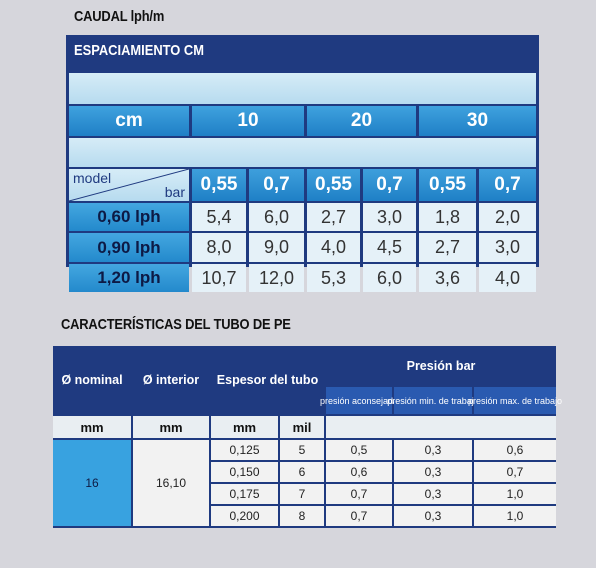 Image resolution: width=596 pixels, height=568 pixels. Describe the element at coordinates (359, 400) in the screenshot. I see `recommended-pressure-header: presión aconsejada` at that location.